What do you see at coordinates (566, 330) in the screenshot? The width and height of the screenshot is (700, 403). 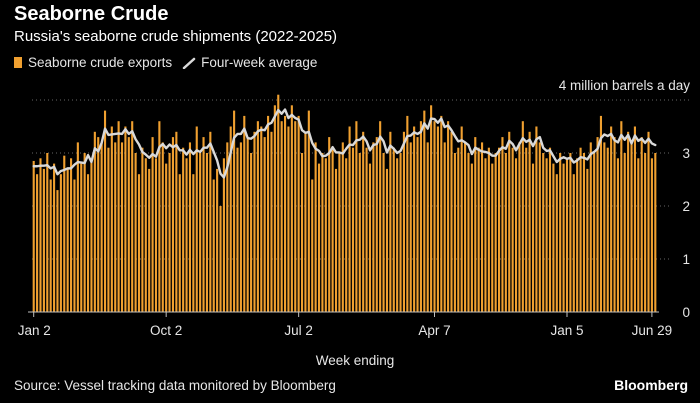 I see `x-tick-label: Jan 5` at bounding box center [566, 330].